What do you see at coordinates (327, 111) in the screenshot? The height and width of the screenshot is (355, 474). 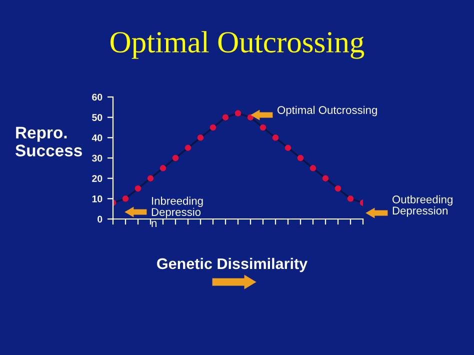 I see `annotation: Optimal Outcrossing` at bounding box center [327, 111].